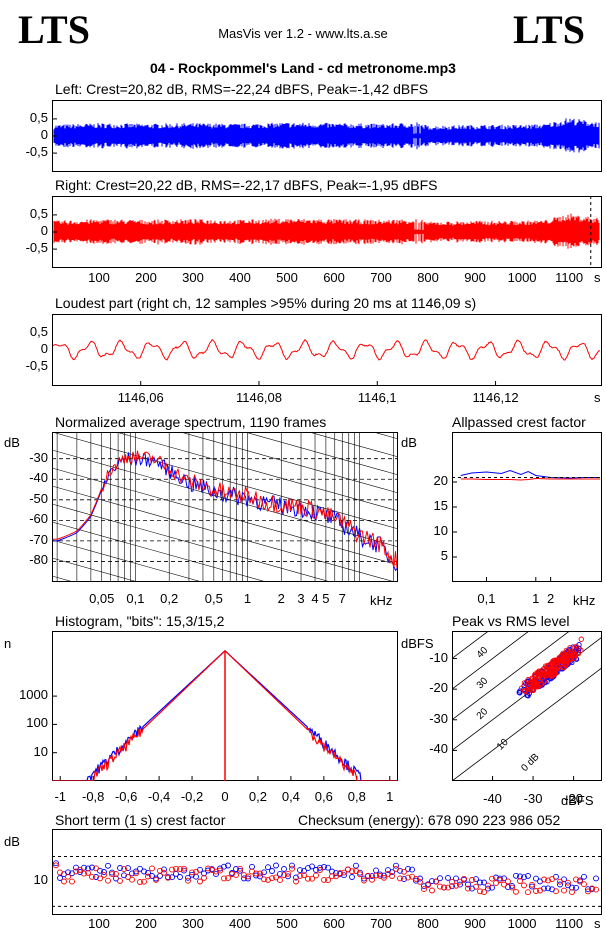 The image size is (606, 946). Describe the element at coordinates (99, 277) in the screenshot. I see `x-tick-label: 100` at that location.